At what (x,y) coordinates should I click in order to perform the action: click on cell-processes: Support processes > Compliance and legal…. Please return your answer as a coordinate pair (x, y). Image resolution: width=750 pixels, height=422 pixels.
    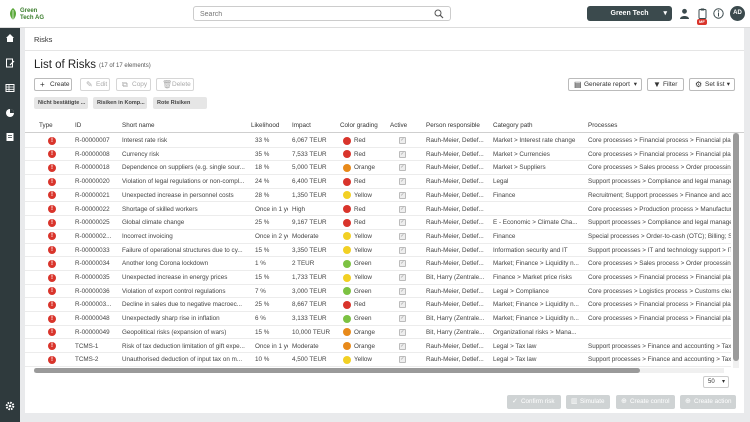
    Looking at the image, I should click on (659, 182).